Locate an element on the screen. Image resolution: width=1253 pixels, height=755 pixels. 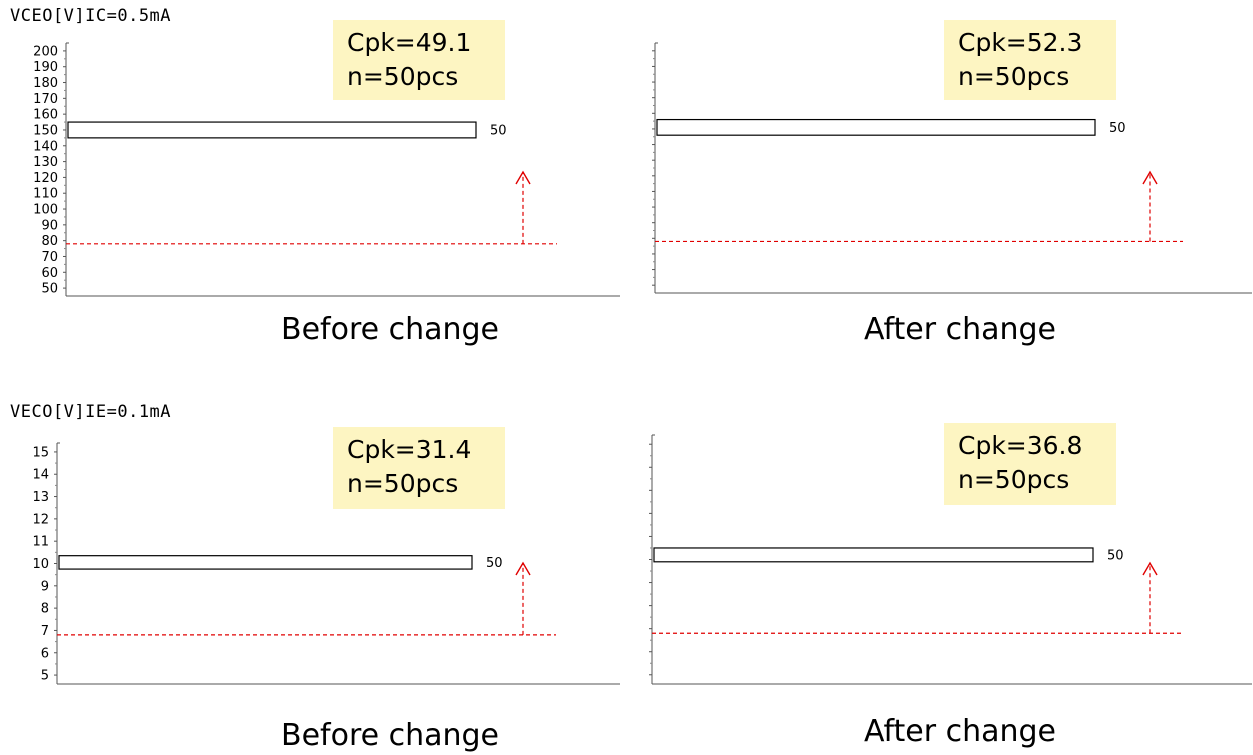
caption-vceo-after: After change is located at coordinates (960, 329).